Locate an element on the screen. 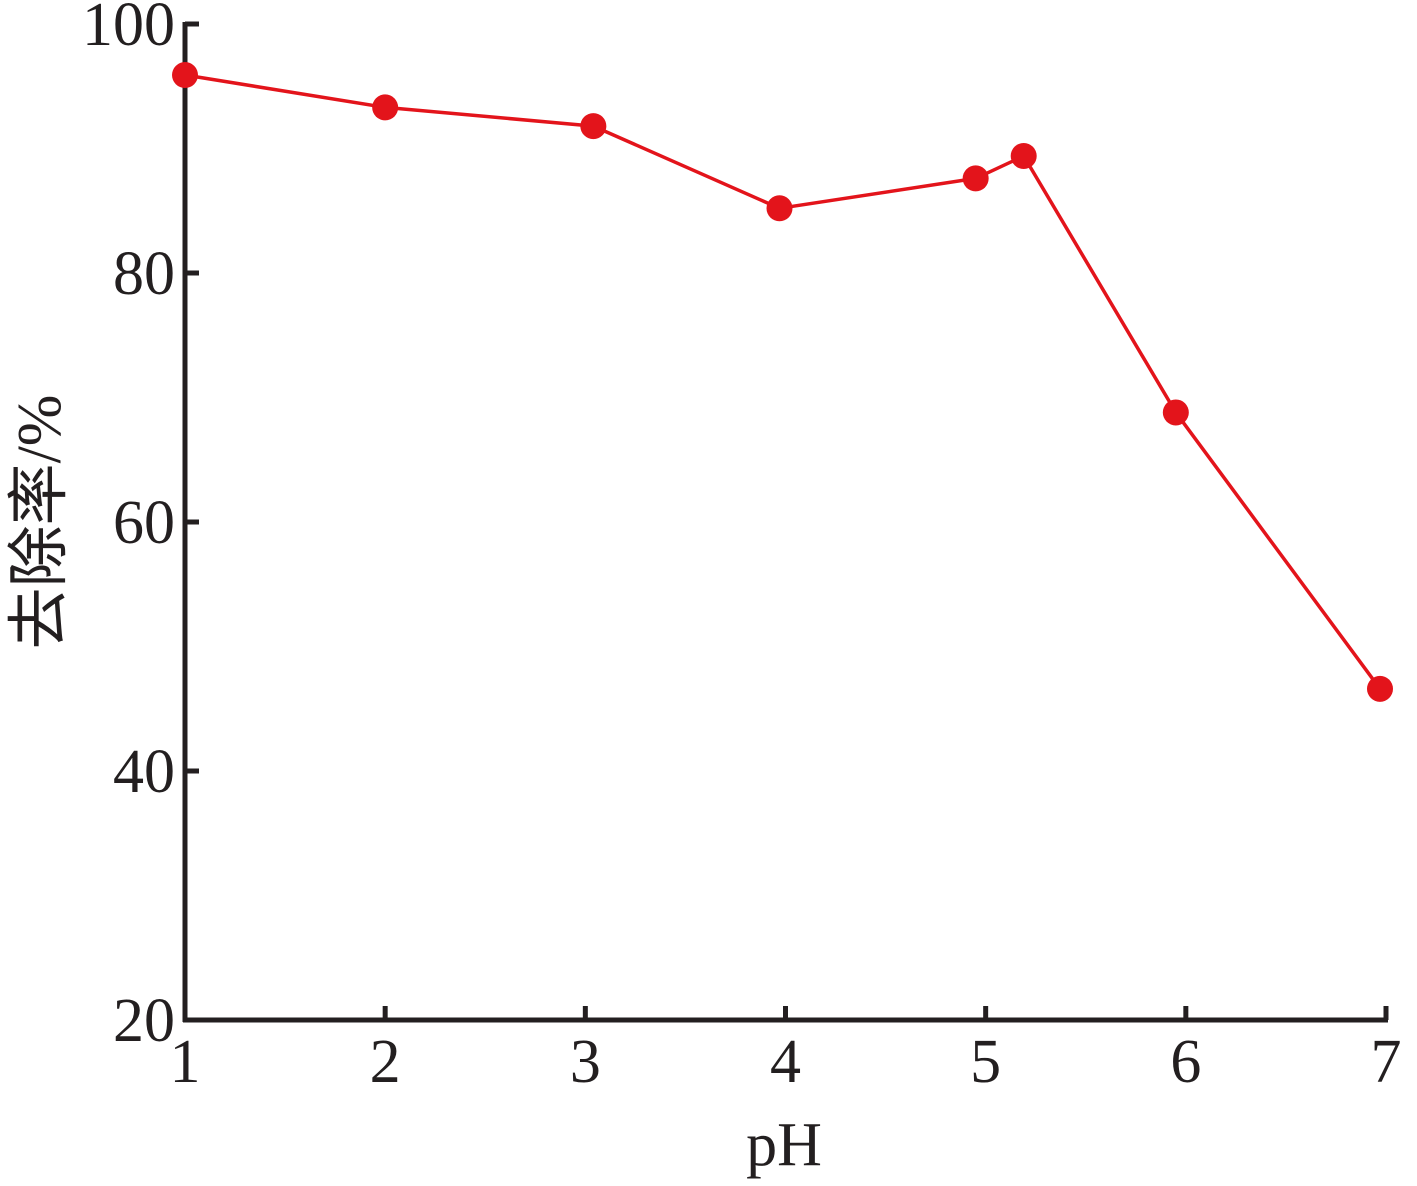  x-axis-title: pH is located at coordinates (784, 1145).